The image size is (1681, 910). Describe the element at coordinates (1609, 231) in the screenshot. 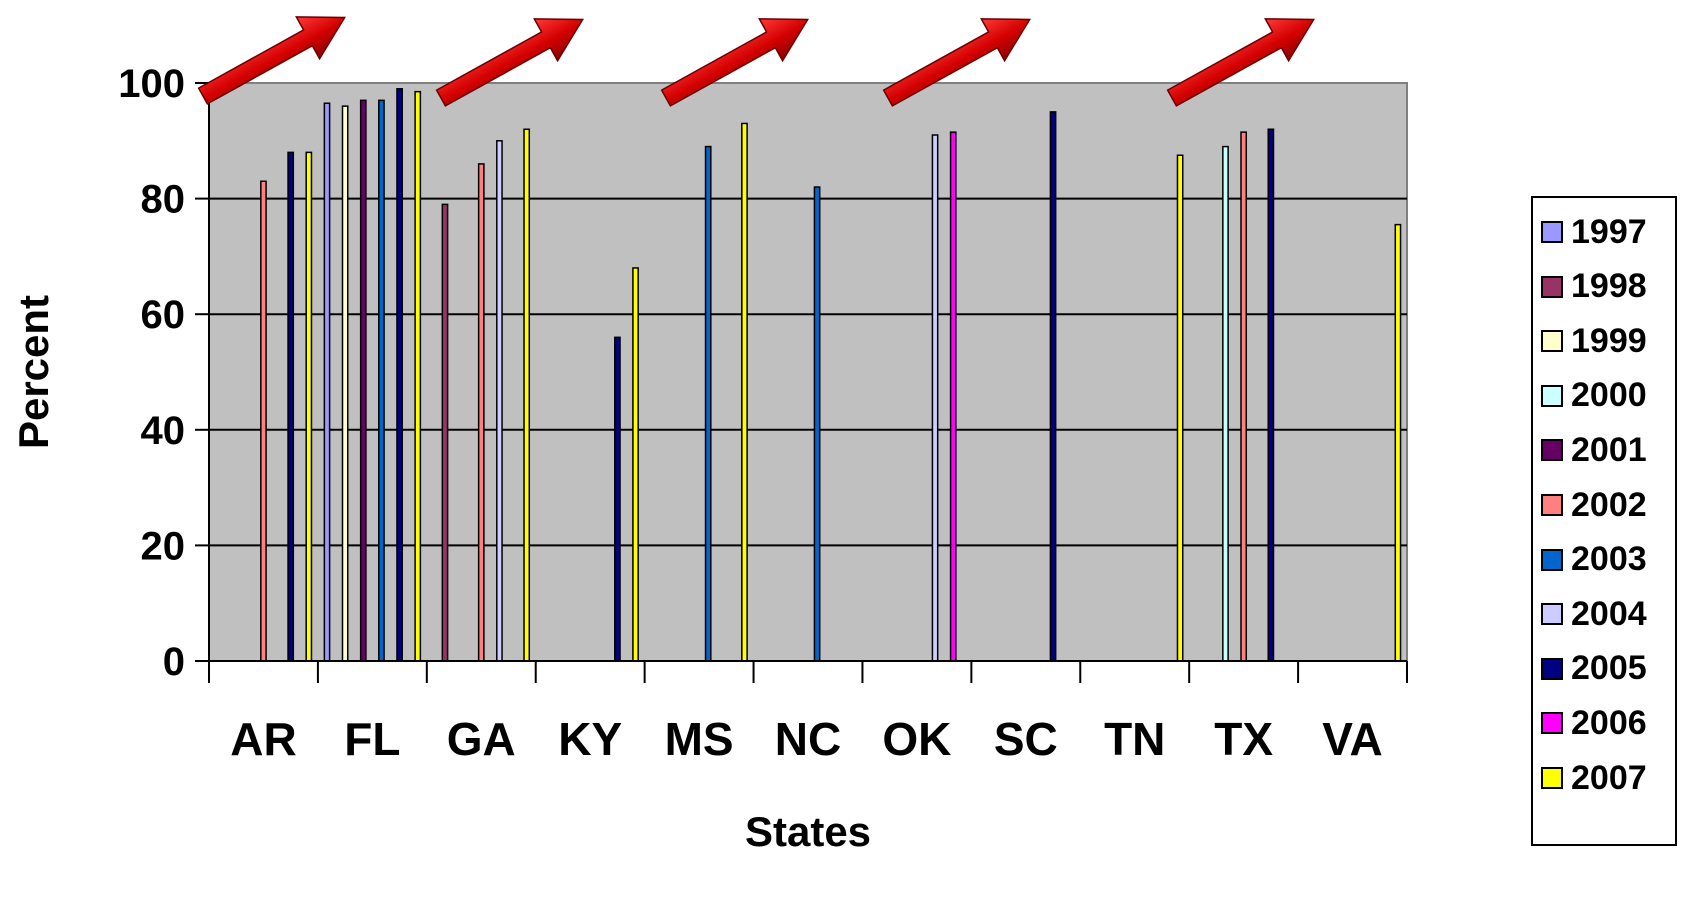

I see `legend-label: 1997` at that location.